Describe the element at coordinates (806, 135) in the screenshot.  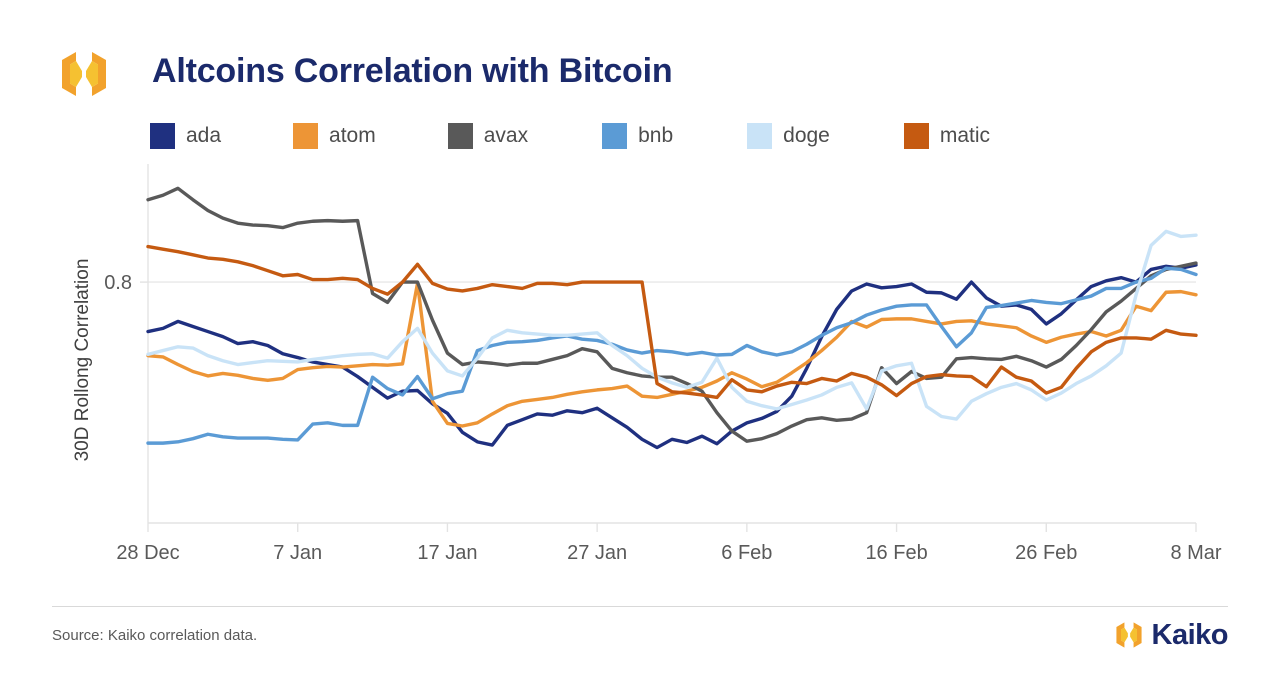
I see `legend-label-doge: doge` at that location.